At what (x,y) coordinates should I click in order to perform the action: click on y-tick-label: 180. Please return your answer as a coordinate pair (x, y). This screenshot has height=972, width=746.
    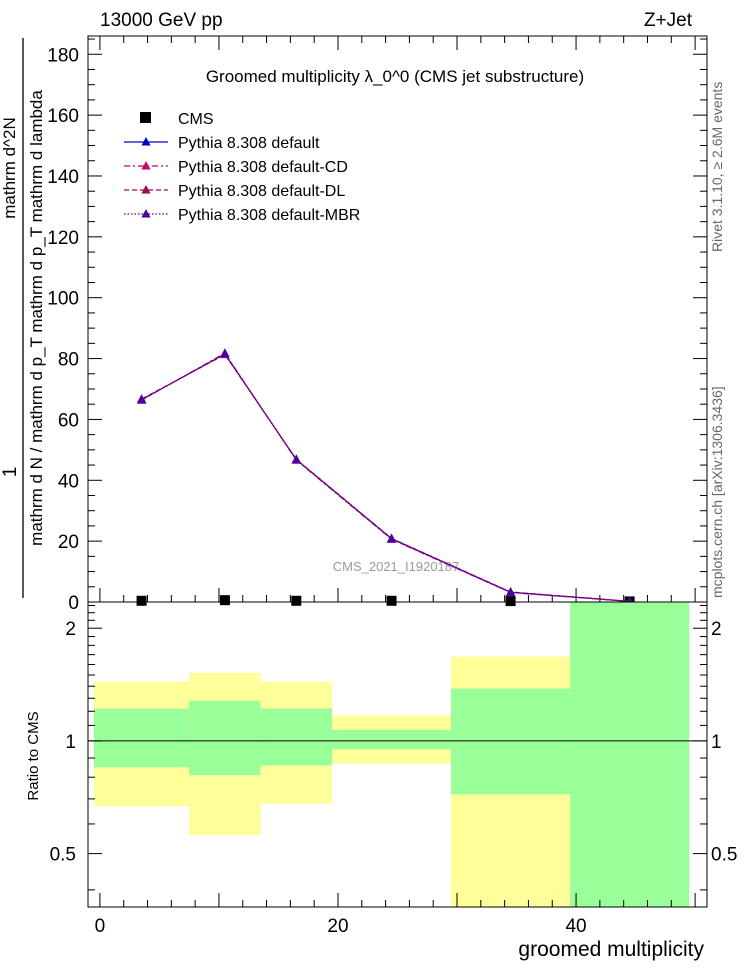
    Looking at the image, I should click on (63, 55).